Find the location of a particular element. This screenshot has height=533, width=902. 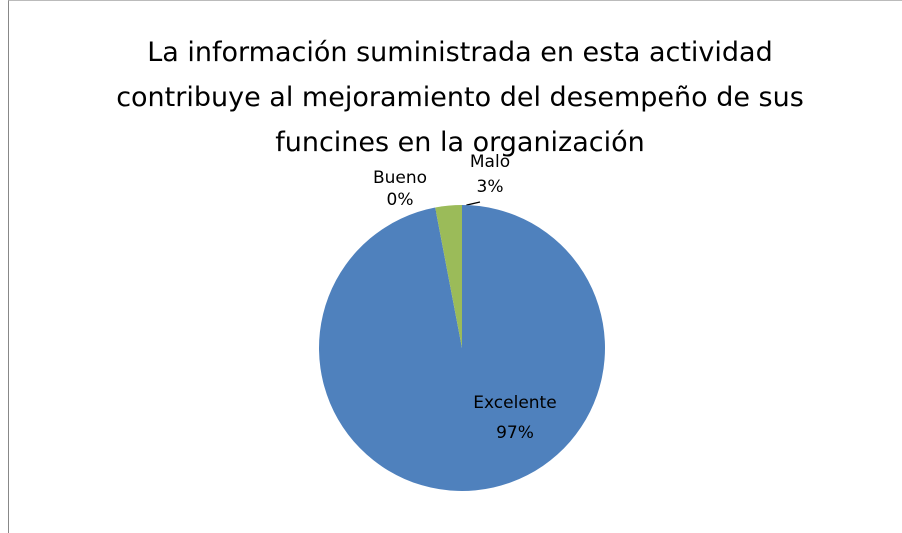

slice-value-label: 0% is located at coordinates (400, 200).